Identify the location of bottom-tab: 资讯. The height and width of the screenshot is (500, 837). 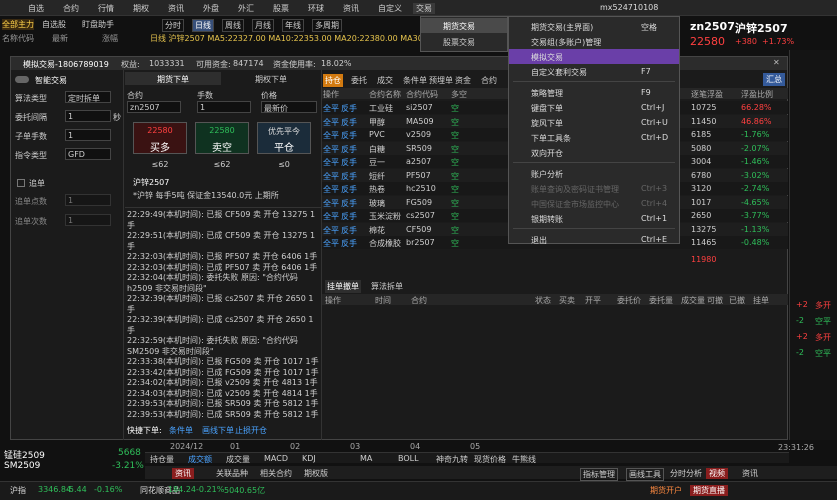
(183, 473).